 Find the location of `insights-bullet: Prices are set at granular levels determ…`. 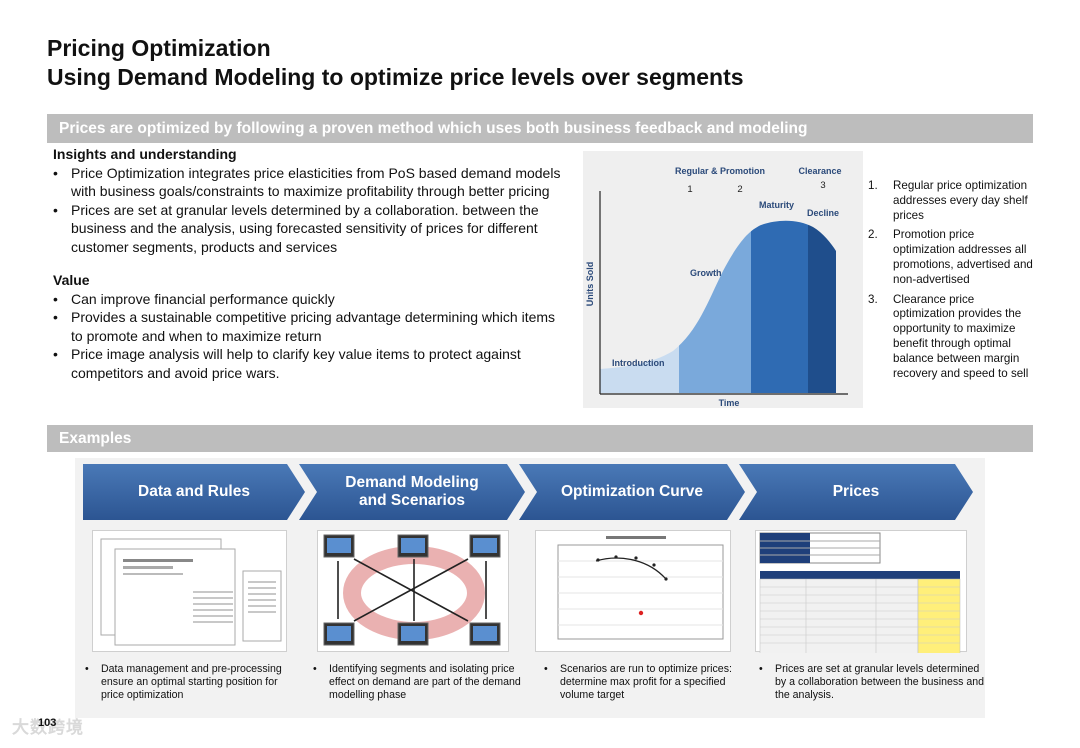

insights-bullet: Prices are set at granular levels determ… is located at coordinates (308, 229).